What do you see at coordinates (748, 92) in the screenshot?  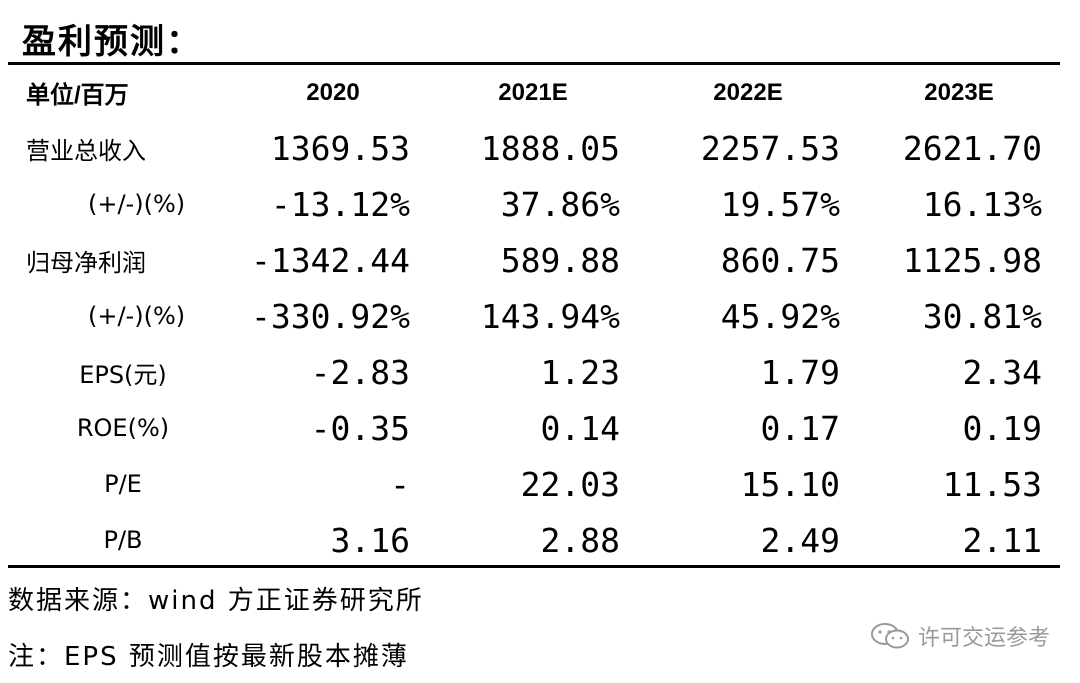 I see `column-header: 2022E` at bounding box center [748, 92].